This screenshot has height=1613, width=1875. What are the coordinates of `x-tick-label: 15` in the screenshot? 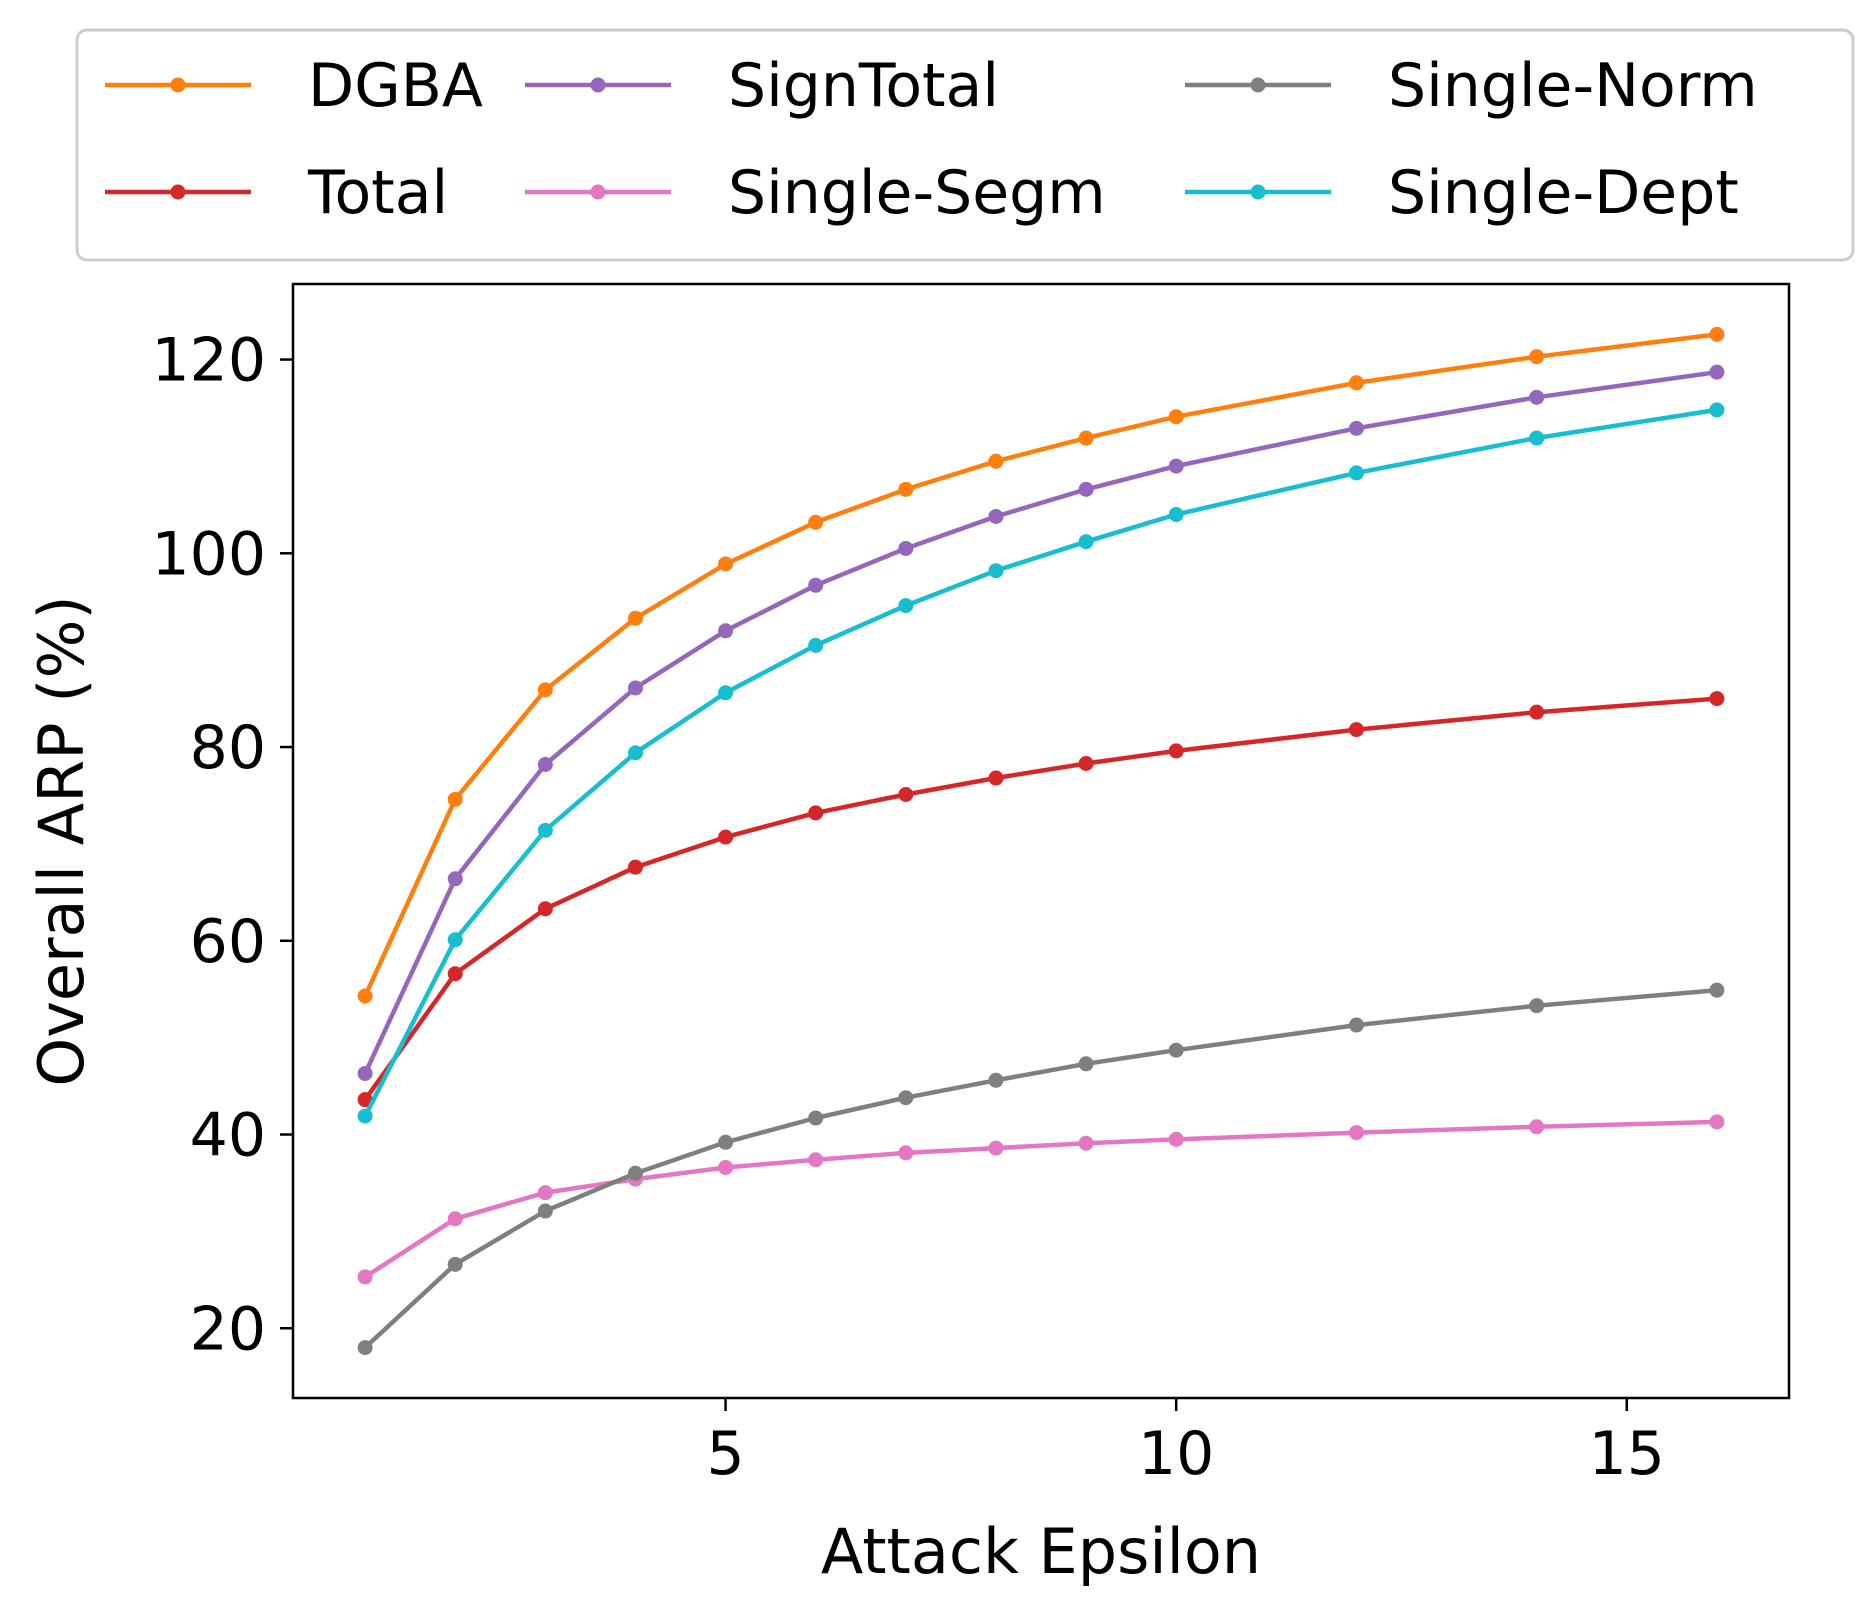 It's located at (1627, 1454).